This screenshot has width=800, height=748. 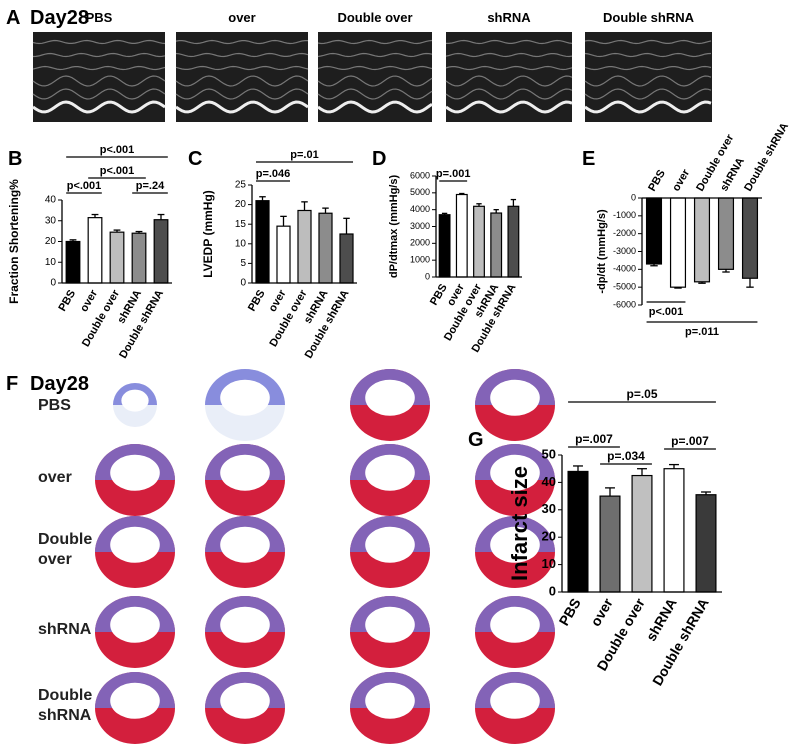 What do you see at coordinates (624, 251) in the screenshot?
I see `y-tick-label: -3000` at bounding box center [624, 251].